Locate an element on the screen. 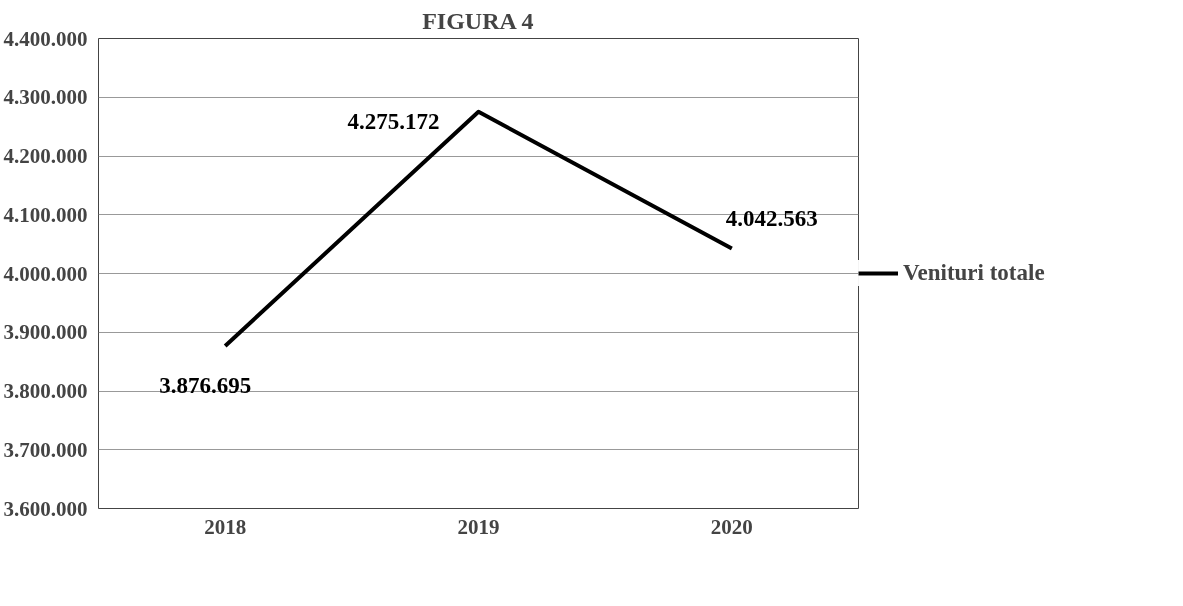 The height and width of the screenshot is (606, 1183). legend-label: Venituri totale is located at coordinates (974, 273).